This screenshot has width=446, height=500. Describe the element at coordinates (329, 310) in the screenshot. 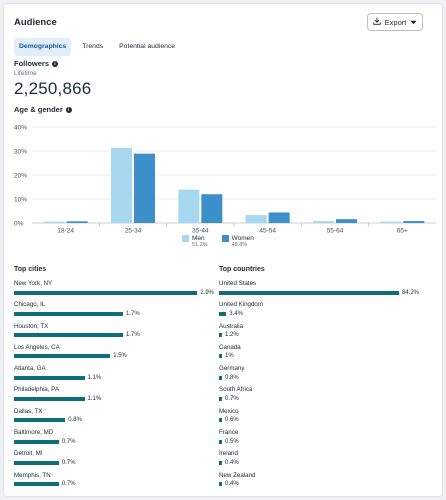

I see `list-item: United Kingdom 3.4%` at that location.